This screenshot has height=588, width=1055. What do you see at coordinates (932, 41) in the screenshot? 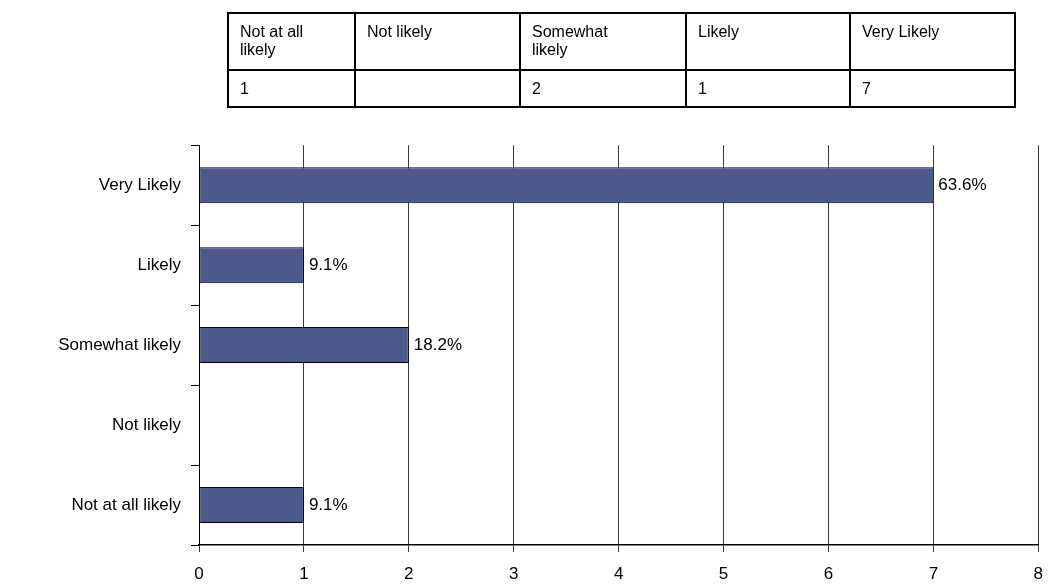
I see `category-label: Very Likely` at bounding box center [932, 41].